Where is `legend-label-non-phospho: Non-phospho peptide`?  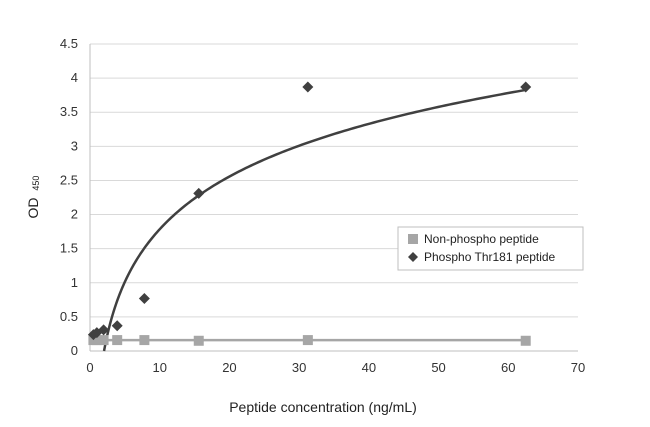
legend-label-non-phospho: Non-phospho peptide is located at coordinates (481, 239).